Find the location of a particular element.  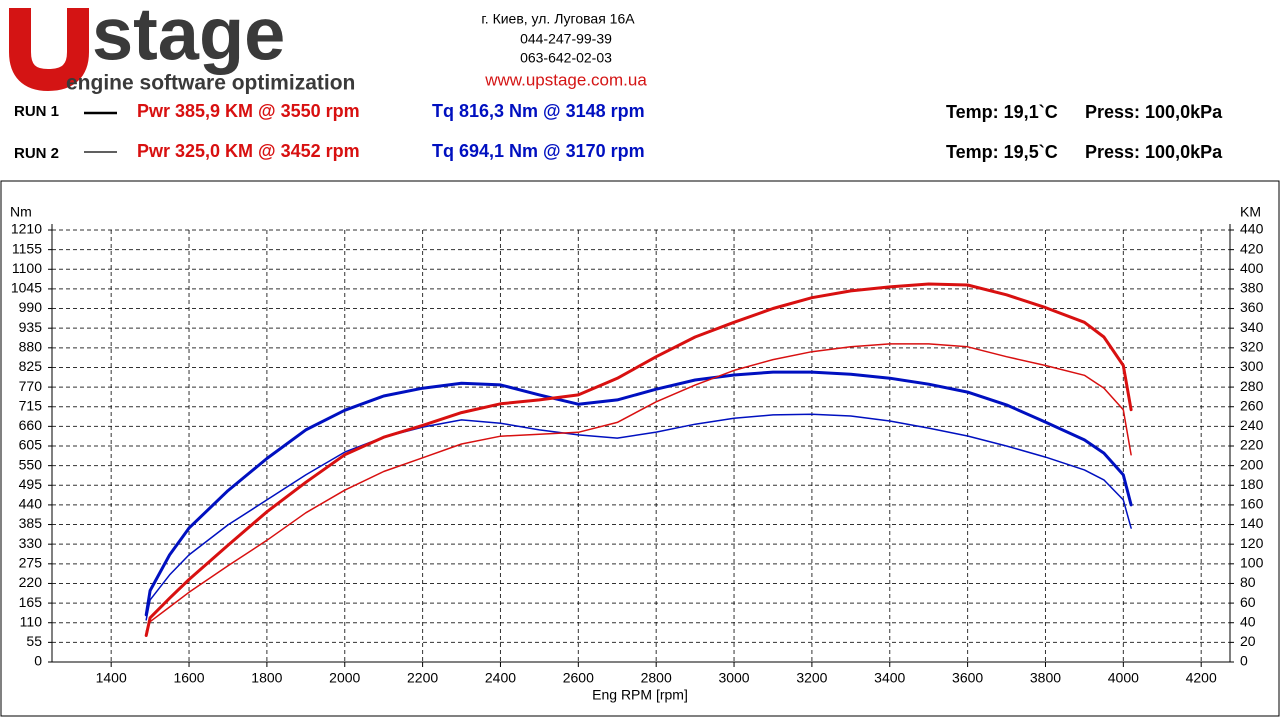

run-label: RUN 2 is located at coordinates (36, 153).